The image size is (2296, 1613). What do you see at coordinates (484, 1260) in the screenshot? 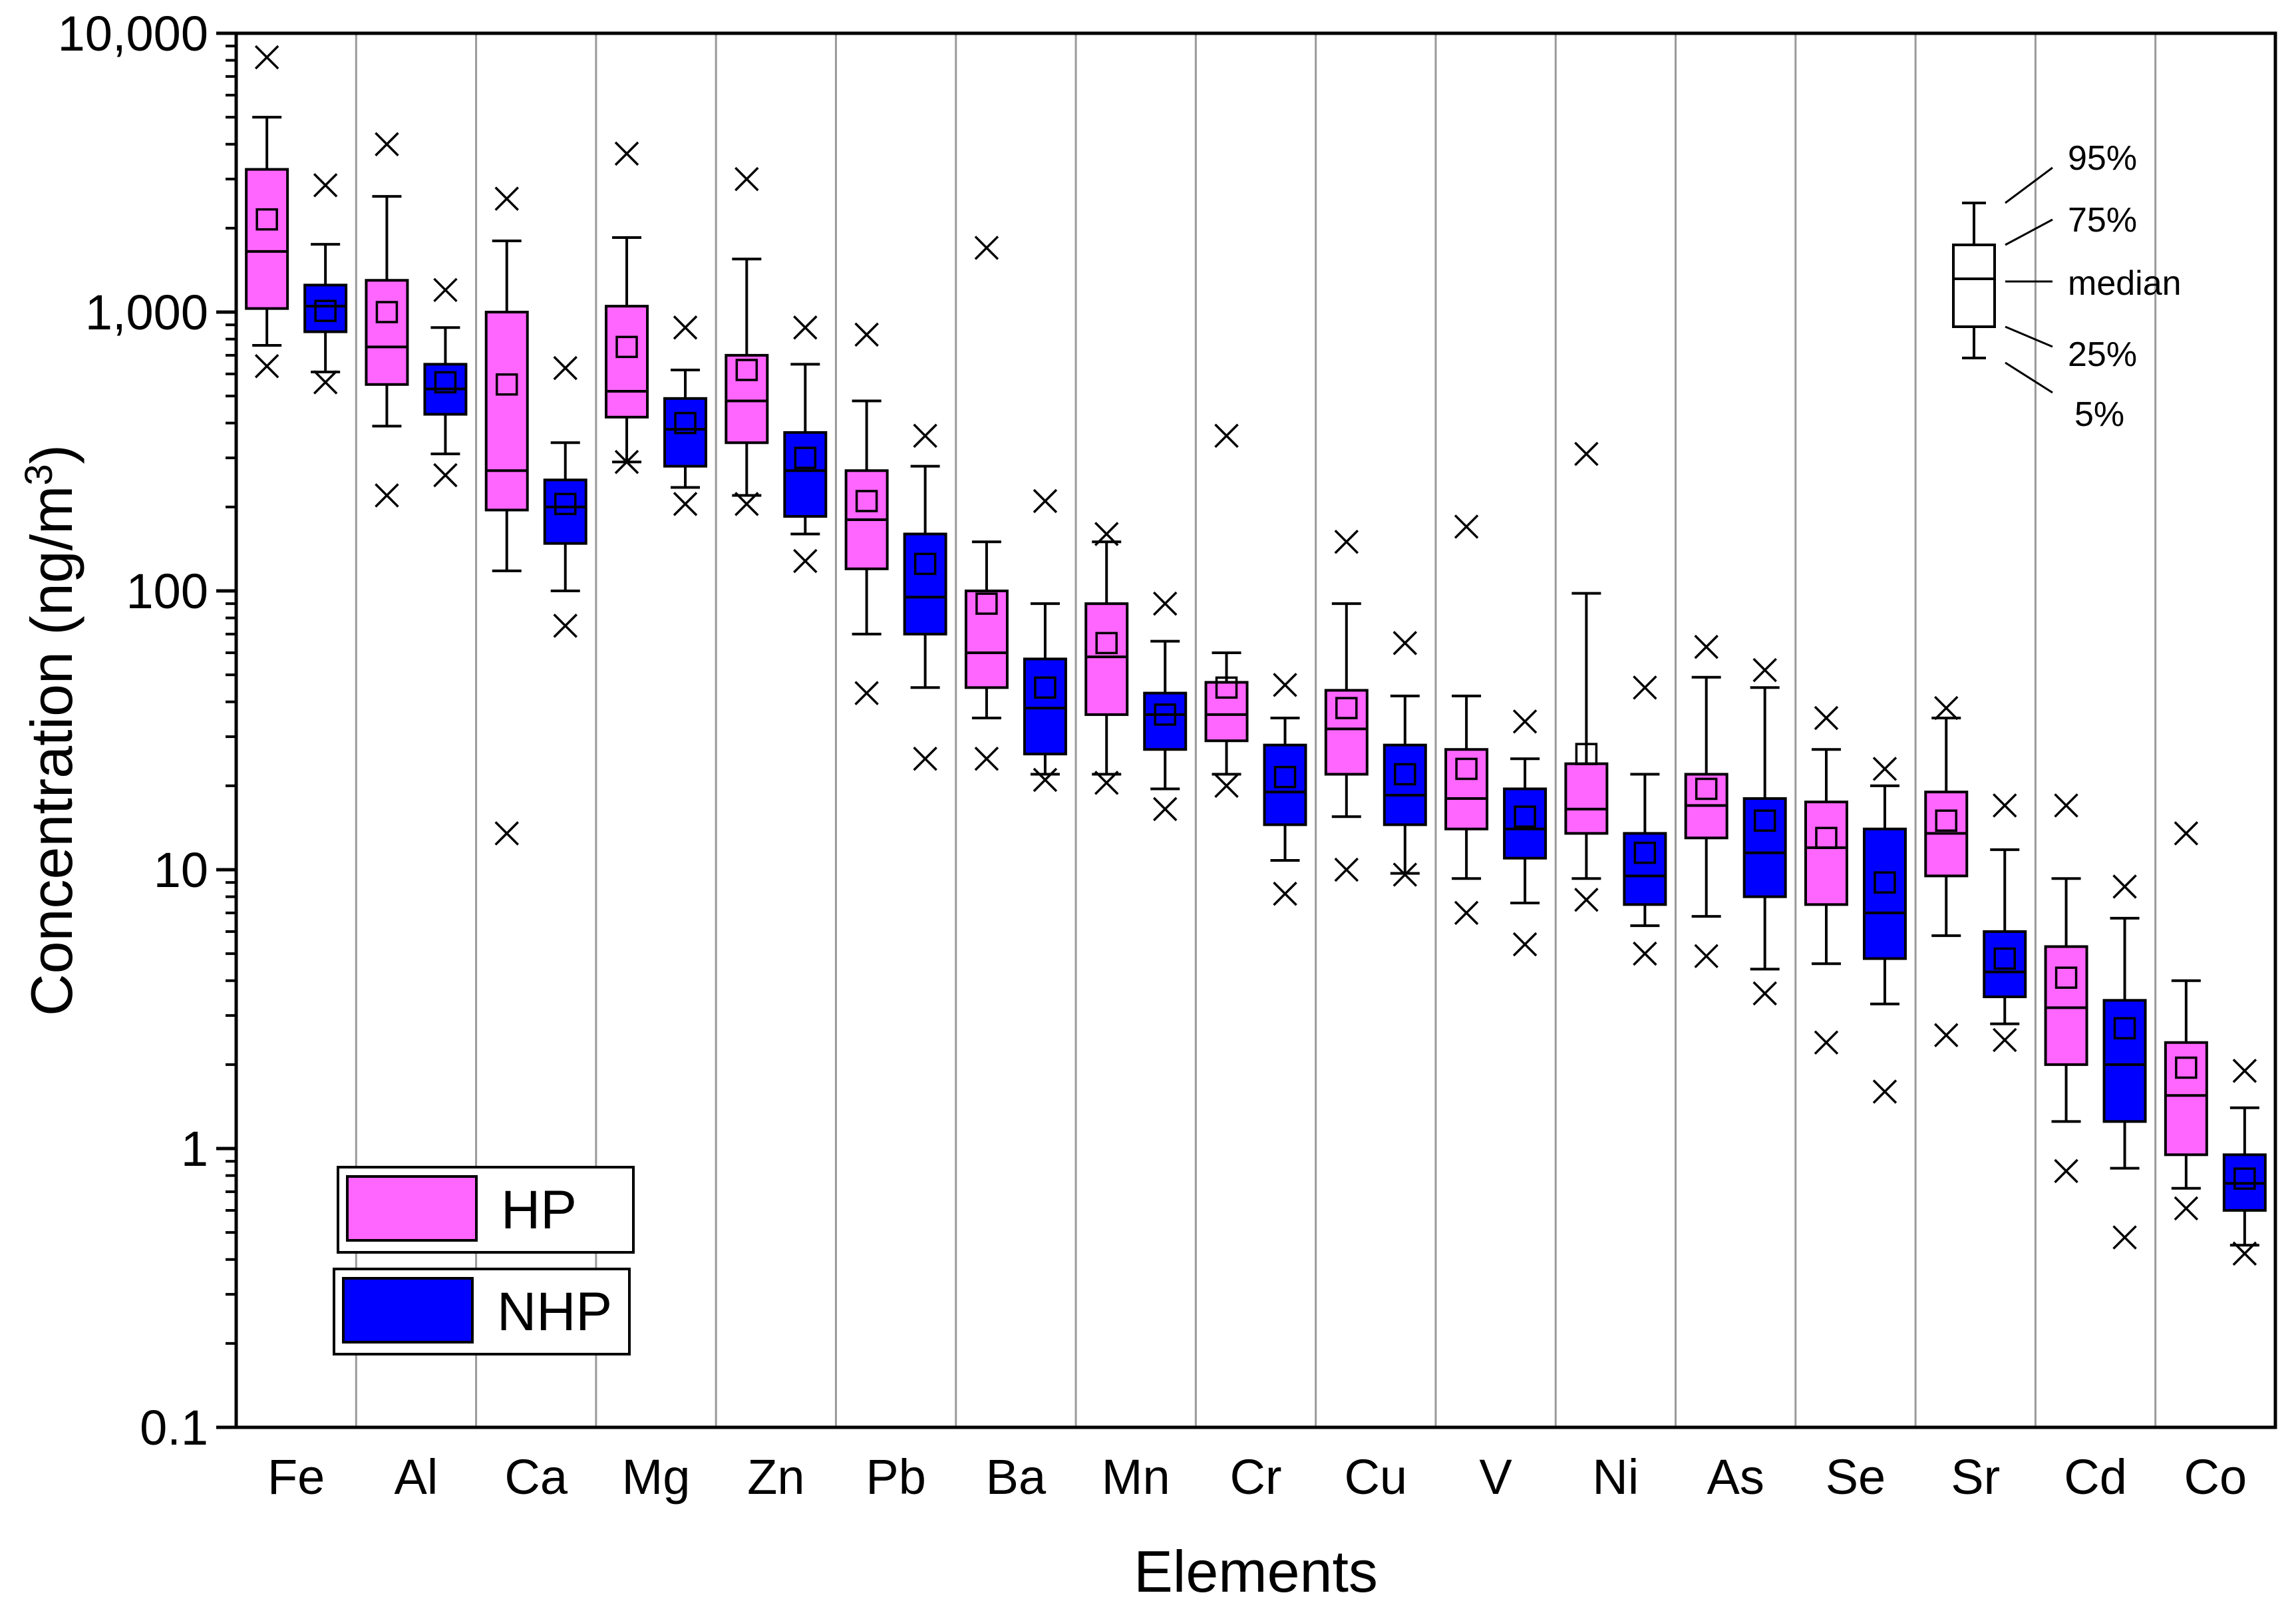
I see `legend: HP NHP` at bounding box center [484, 1260].